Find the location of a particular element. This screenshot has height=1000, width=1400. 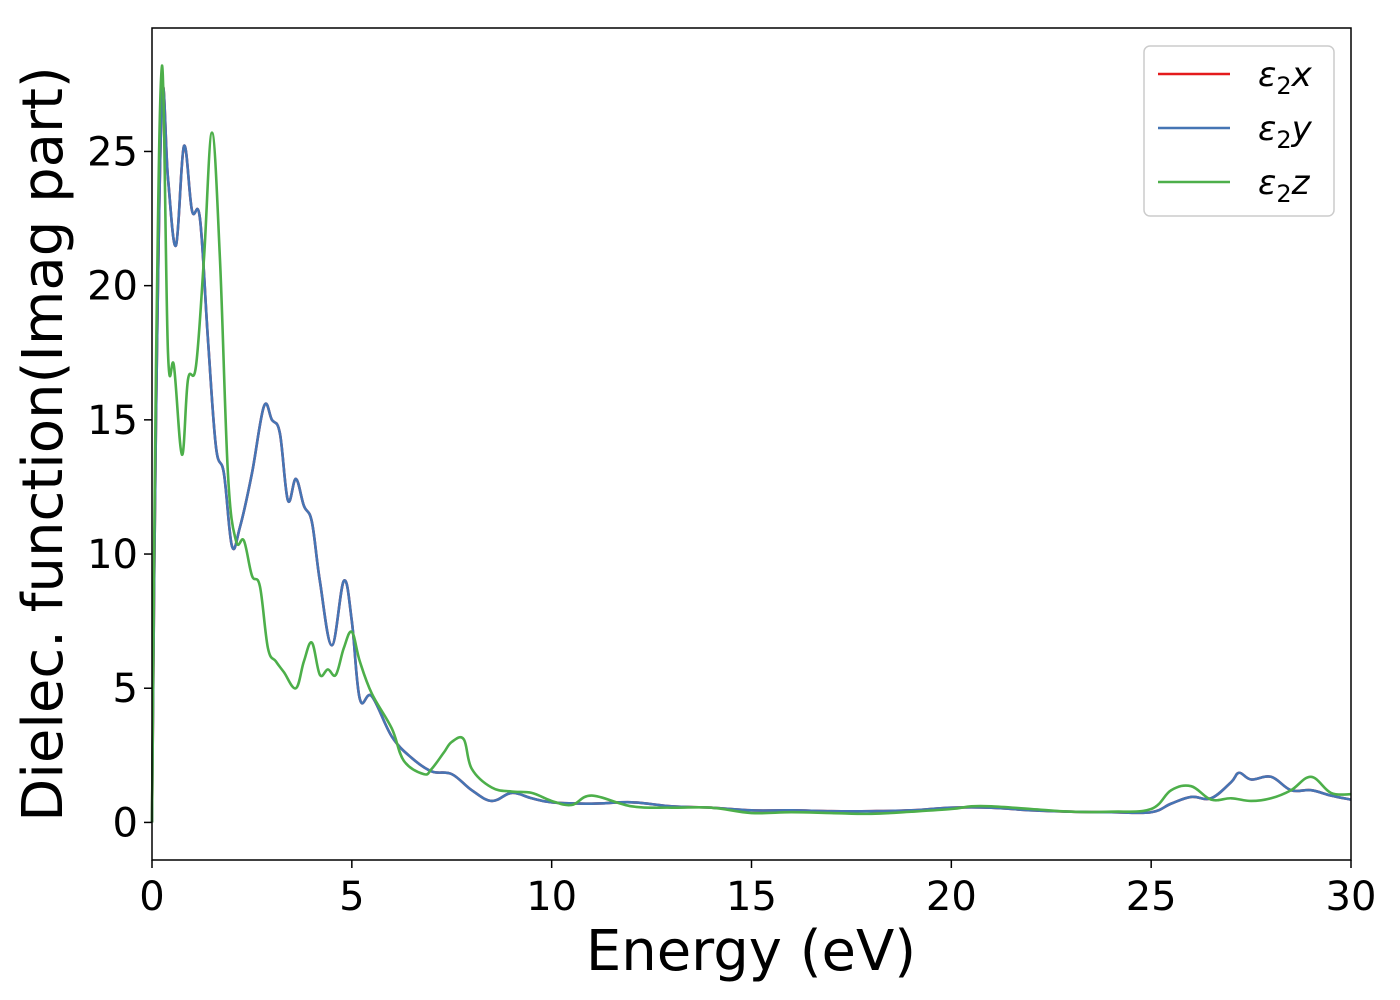

y-tick-label: 5 is located at coordinates (125, 689).